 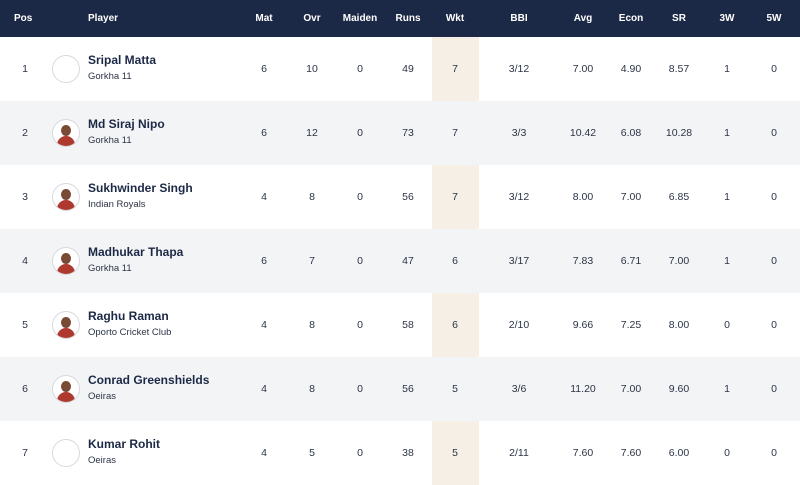 I want to click on player-team: Oporto Cricket Club, so click(x=130, y=332).